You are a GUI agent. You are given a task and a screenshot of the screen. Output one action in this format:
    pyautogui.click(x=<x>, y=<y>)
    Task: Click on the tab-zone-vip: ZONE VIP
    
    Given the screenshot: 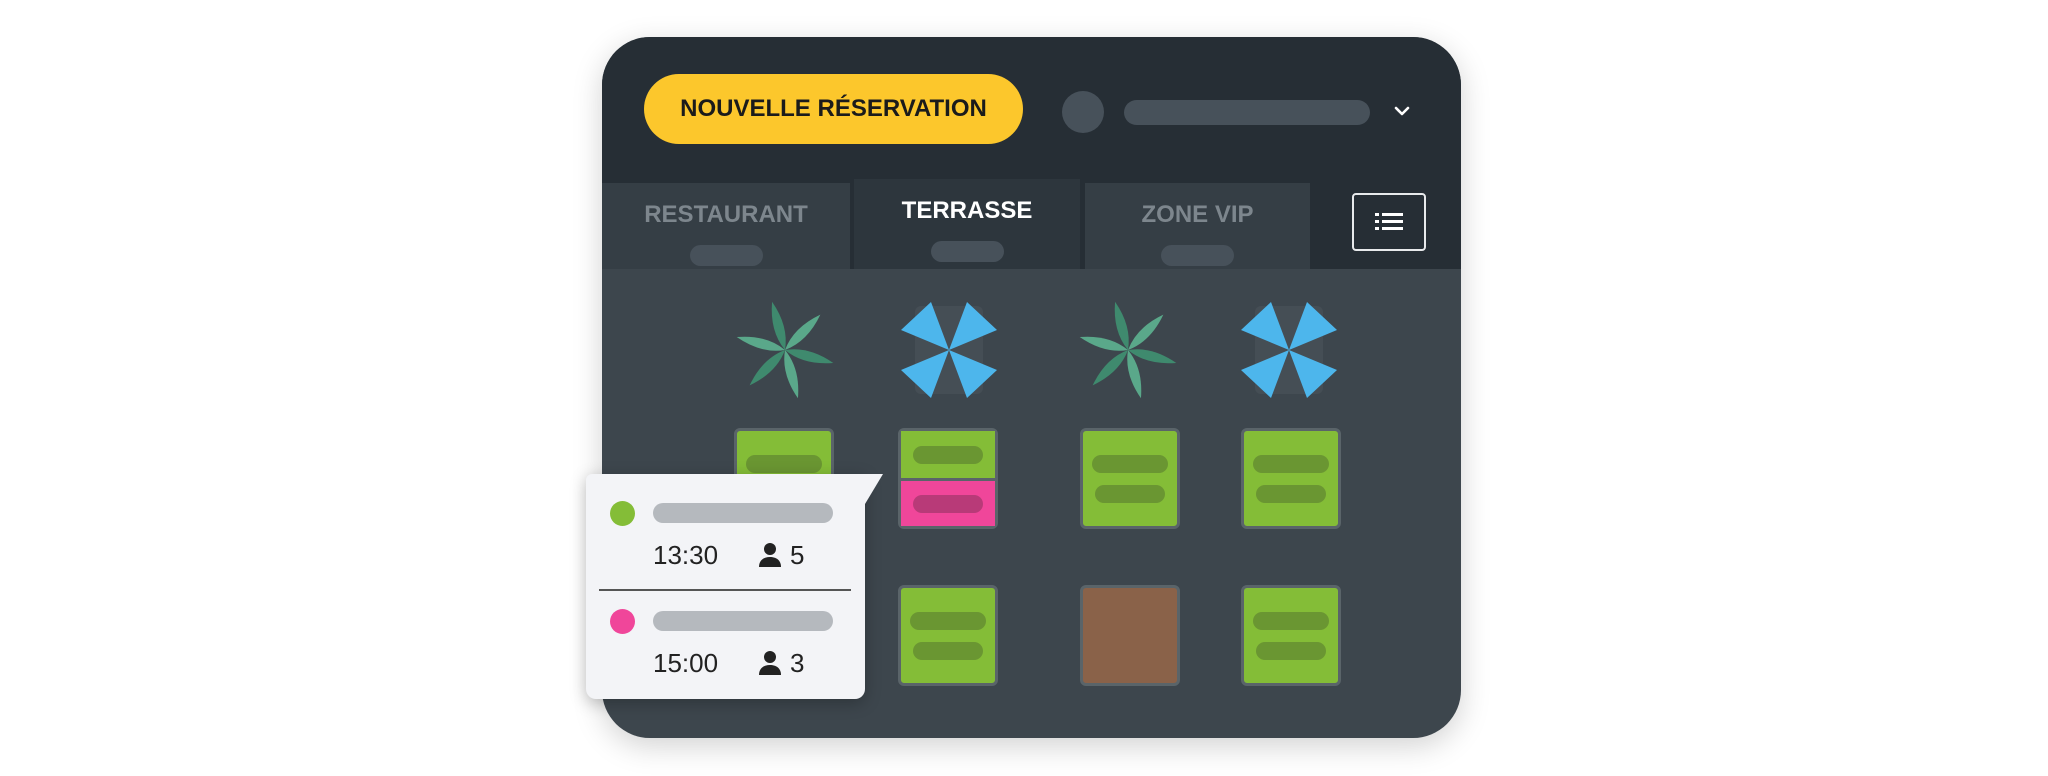 What is the action you would take?
    pyautogui.click(x=1197, y=226)
    